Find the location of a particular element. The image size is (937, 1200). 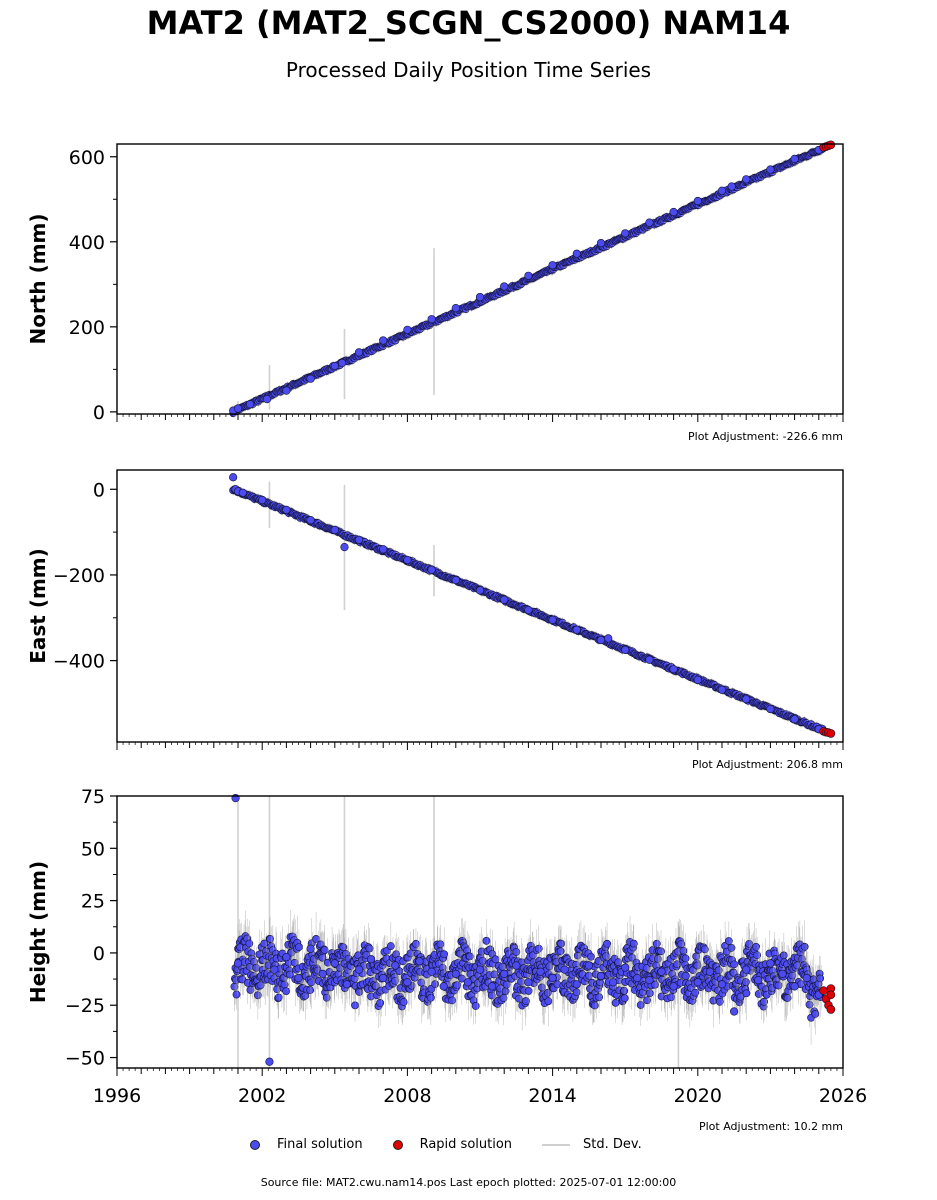

y-tick-label: 600 is located at coordinates (87, 158).